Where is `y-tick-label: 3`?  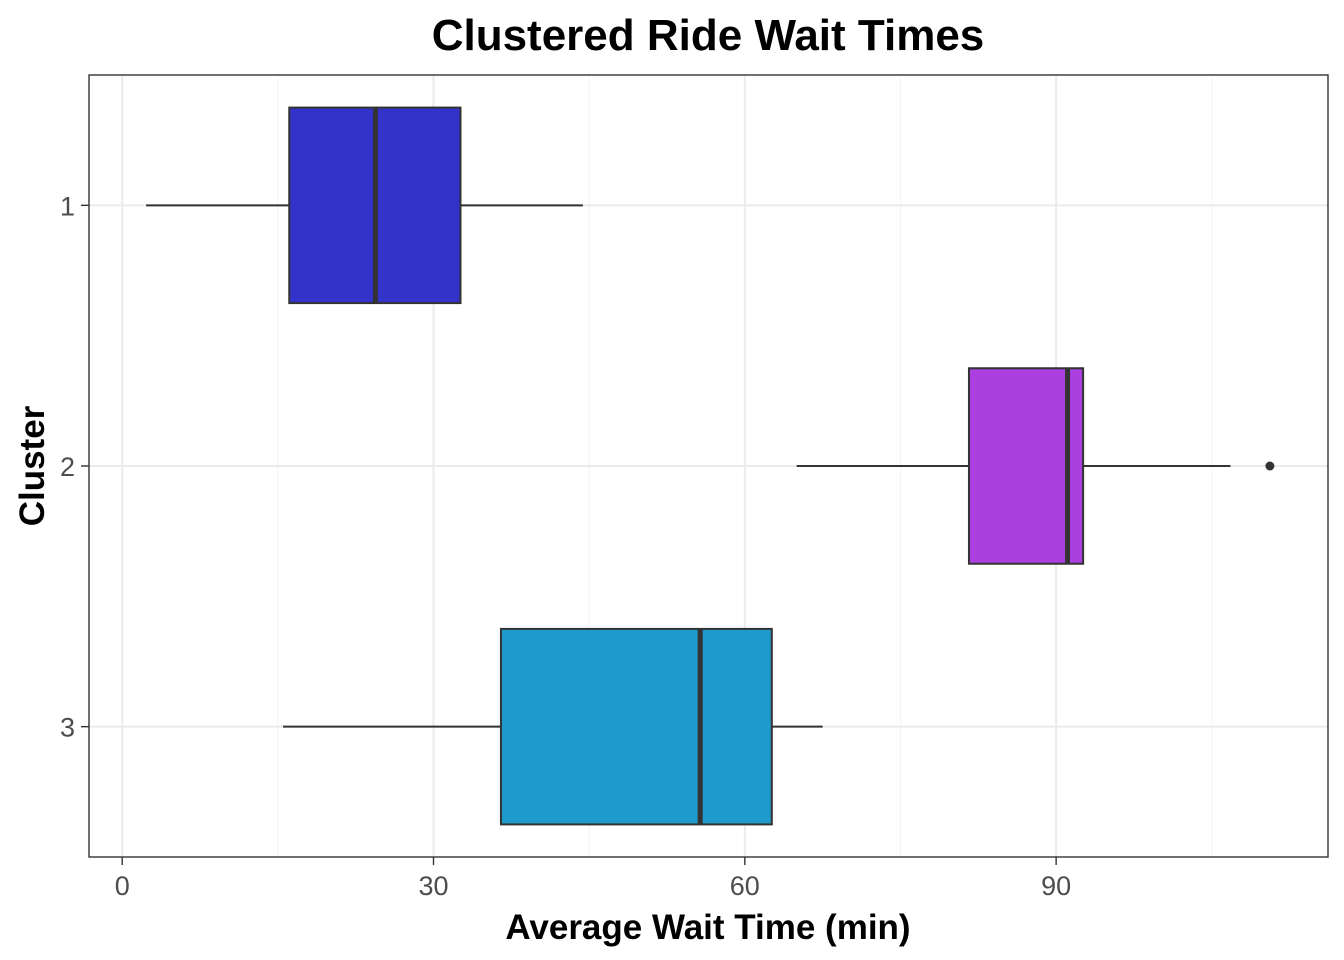
y-tick-label: 3 is located at coordinates (67, 728).